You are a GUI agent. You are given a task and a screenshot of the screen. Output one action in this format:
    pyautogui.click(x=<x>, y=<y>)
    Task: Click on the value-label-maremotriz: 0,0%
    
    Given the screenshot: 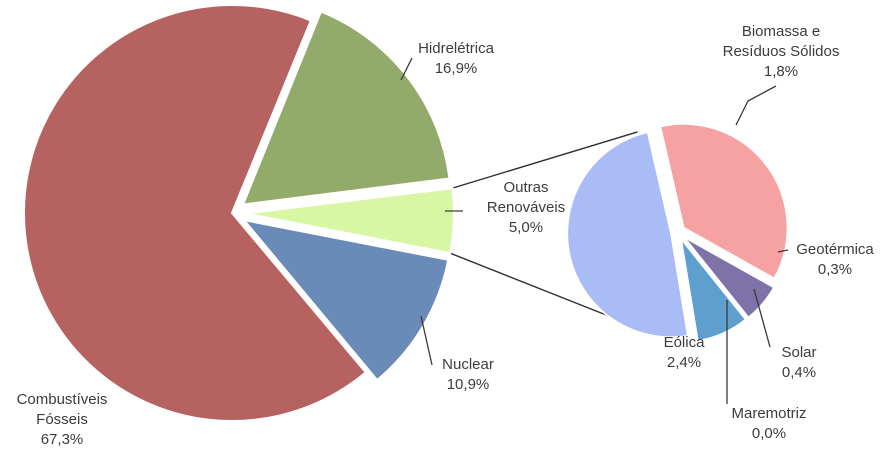 What is the action you would take?
    pyautogui.click(x=769, y=433)
    